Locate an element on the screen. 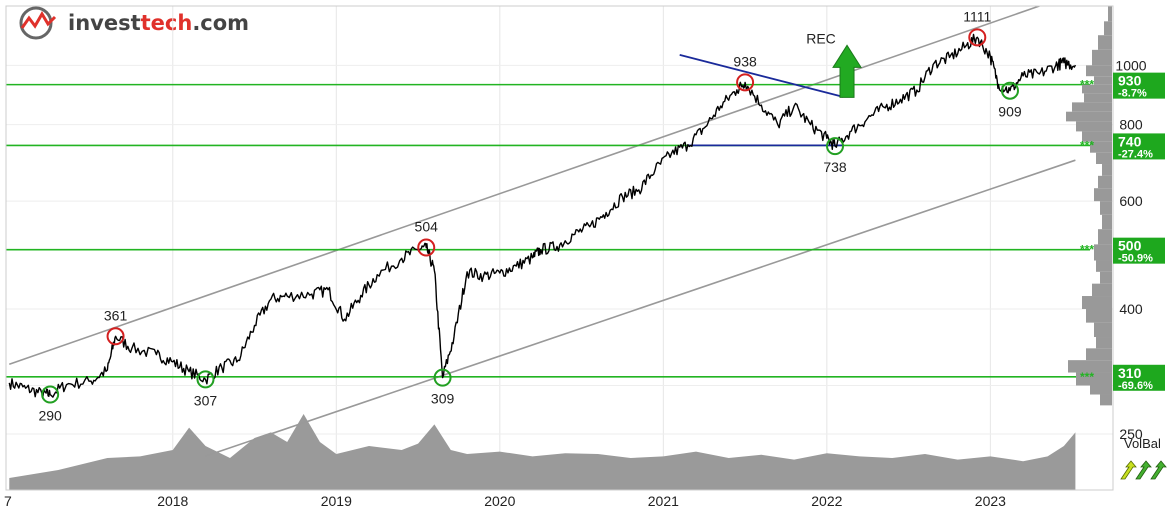  rec-signal-arrow-icon is located at coordinates (847, 71).